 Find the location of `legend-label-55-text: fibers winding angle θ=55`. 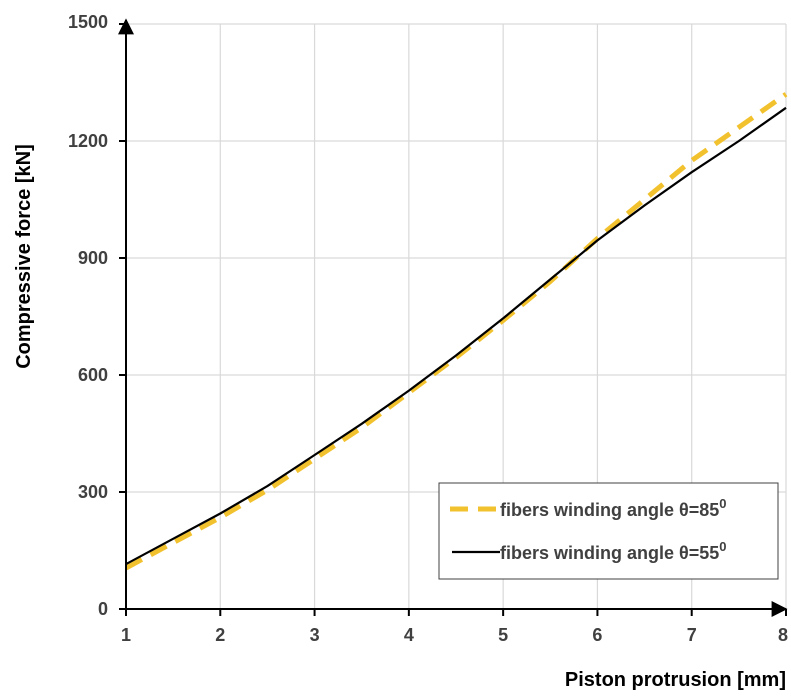

legend-label-55-text: fibers winding angle θ=55 is located at coordinates (609, 553).